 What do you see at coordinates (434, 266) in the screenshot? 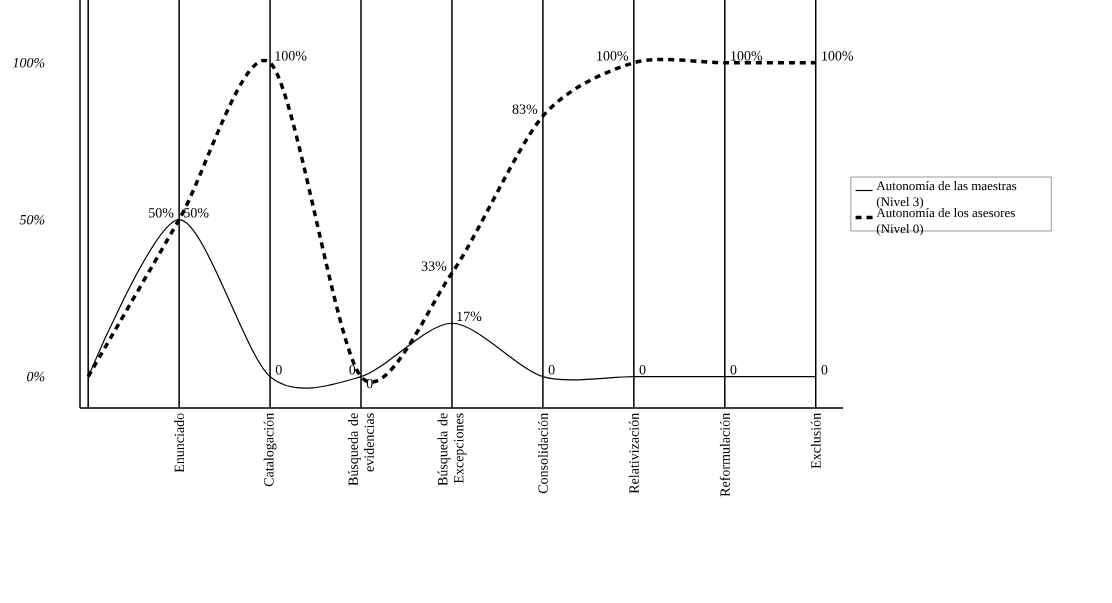
I see `data-label: 33%` at bounding box center [434, 266].